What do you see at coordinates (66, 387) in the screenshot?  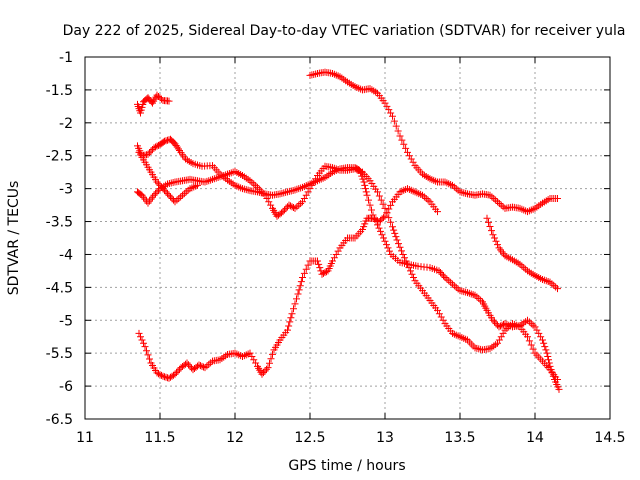 I see `y-tick-label: -6` at bounding box center [66, 387].